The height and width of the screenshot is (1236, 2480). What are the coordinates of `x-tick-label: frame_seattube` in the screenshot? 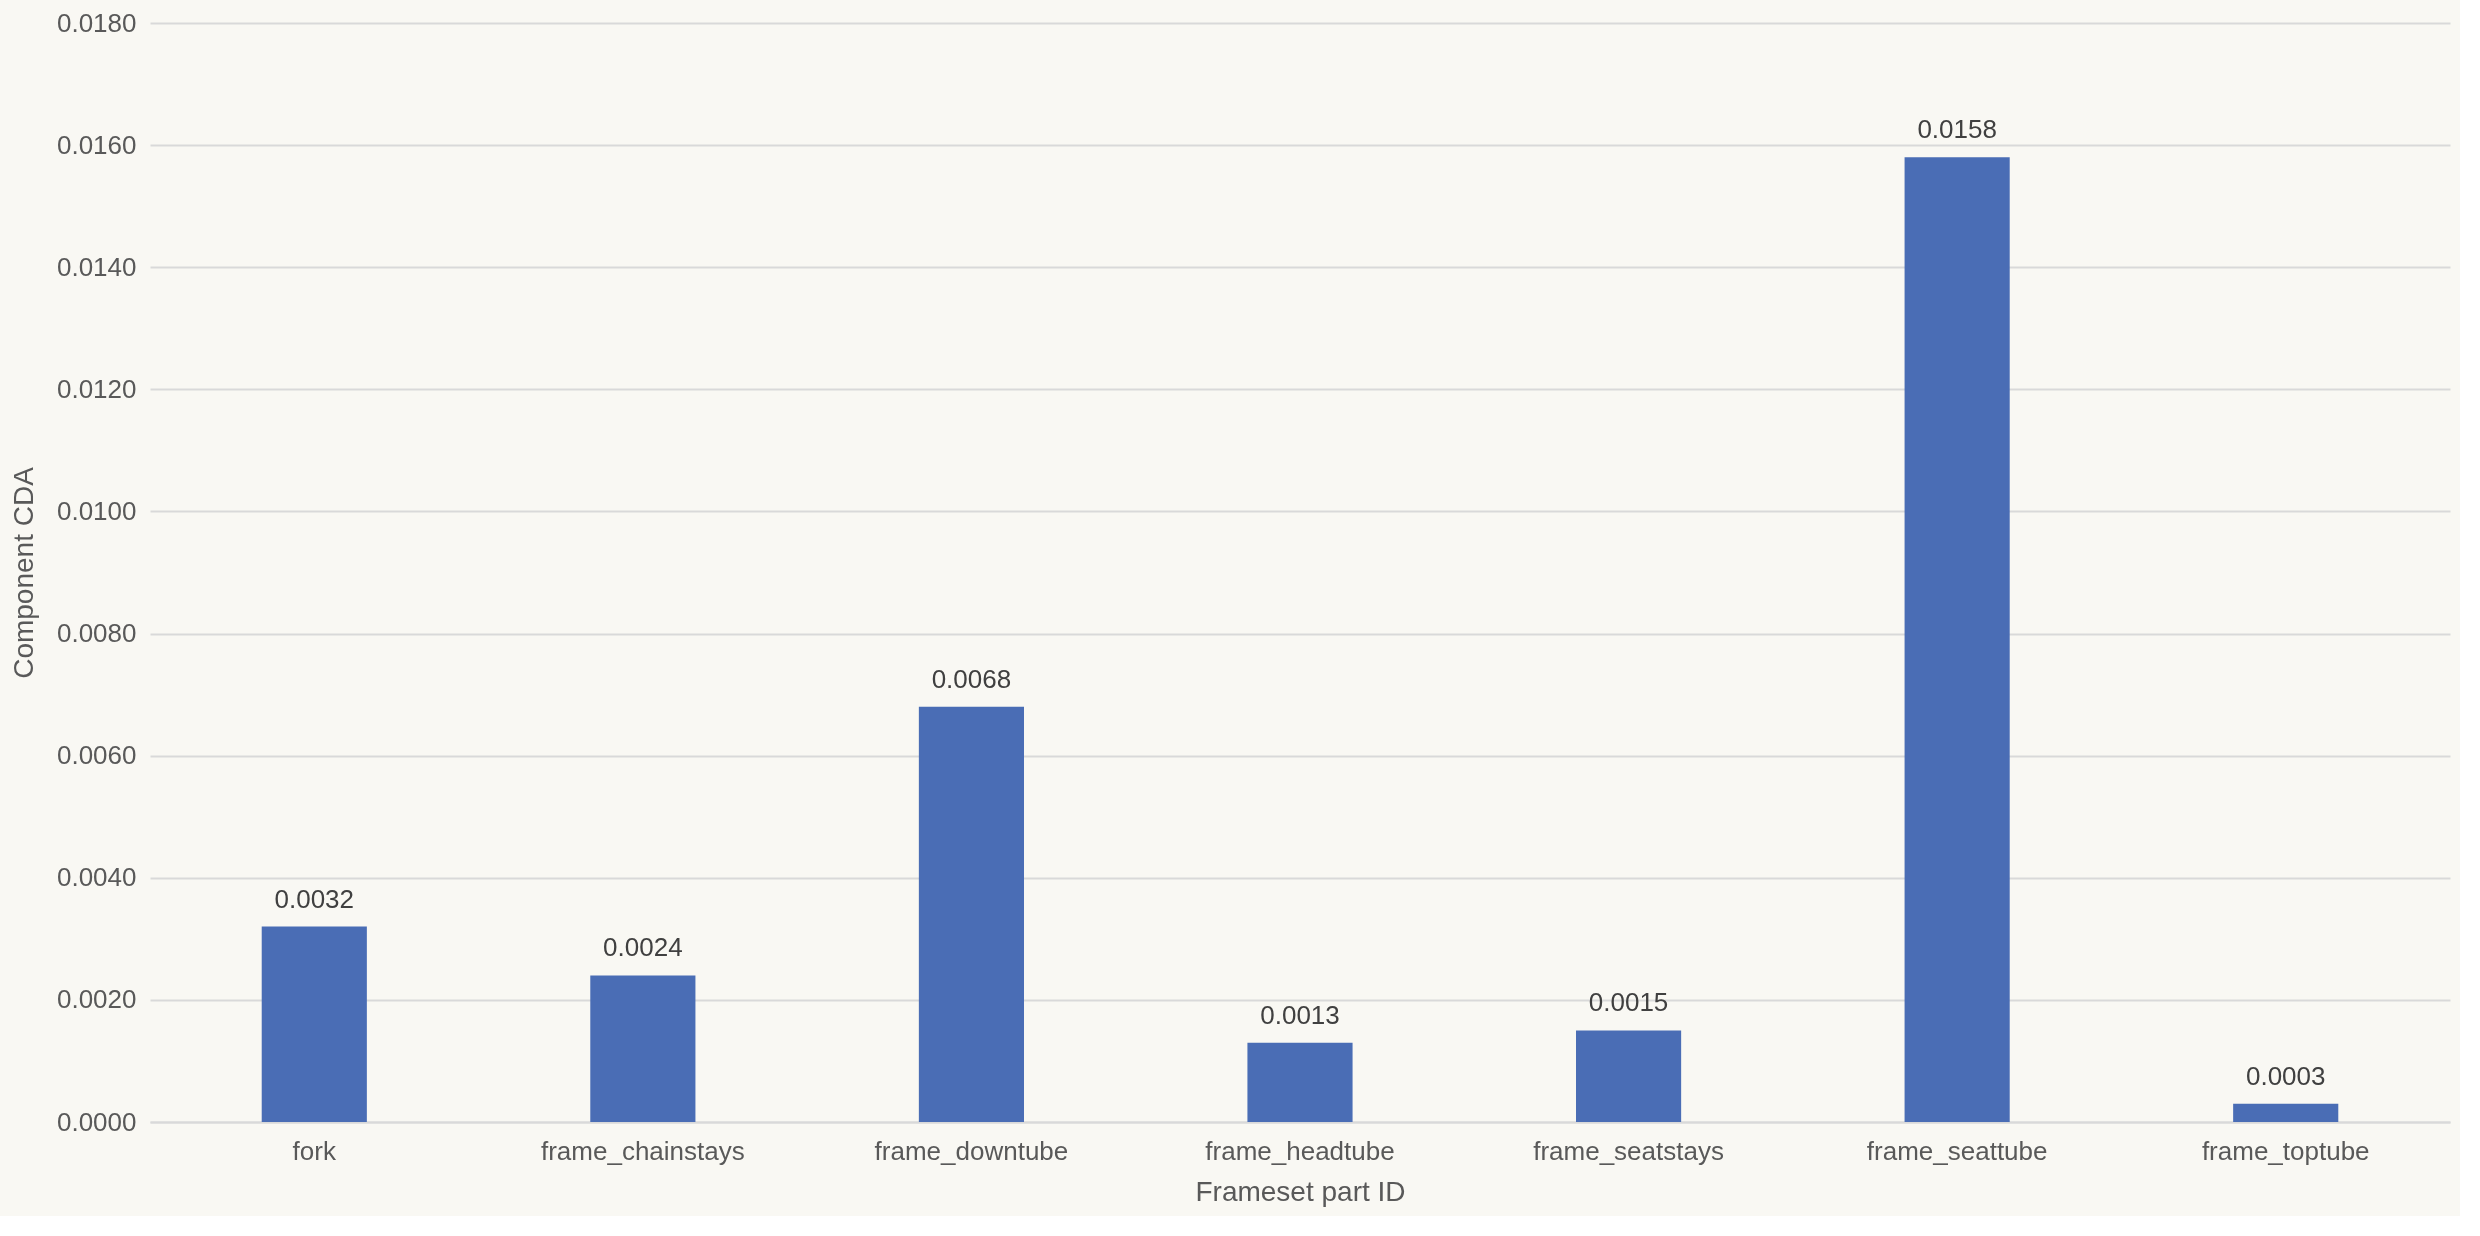 It's located at (1957, 1150).